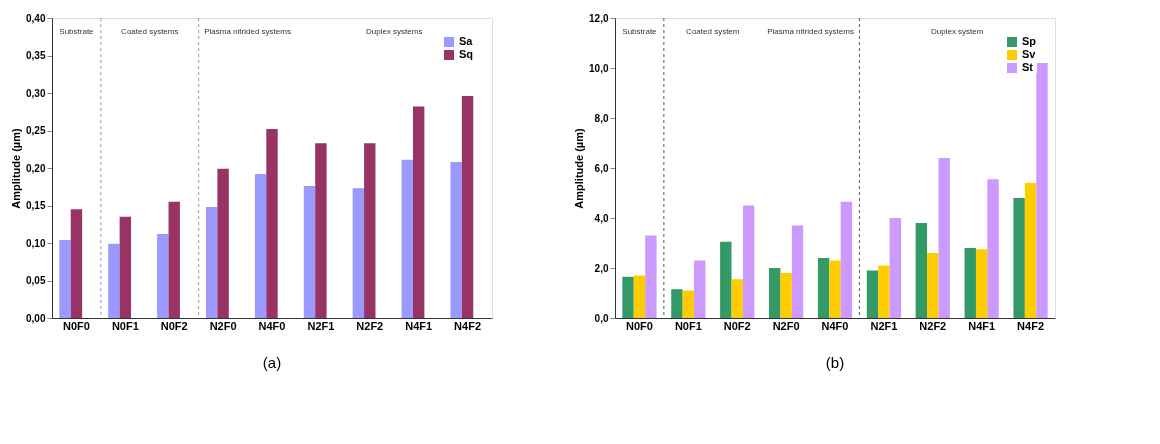 The image size is (1160, 444). Describe the element at coordinates (150, 31) in the screenshot. I see `annotation: Coated systems` at that location.